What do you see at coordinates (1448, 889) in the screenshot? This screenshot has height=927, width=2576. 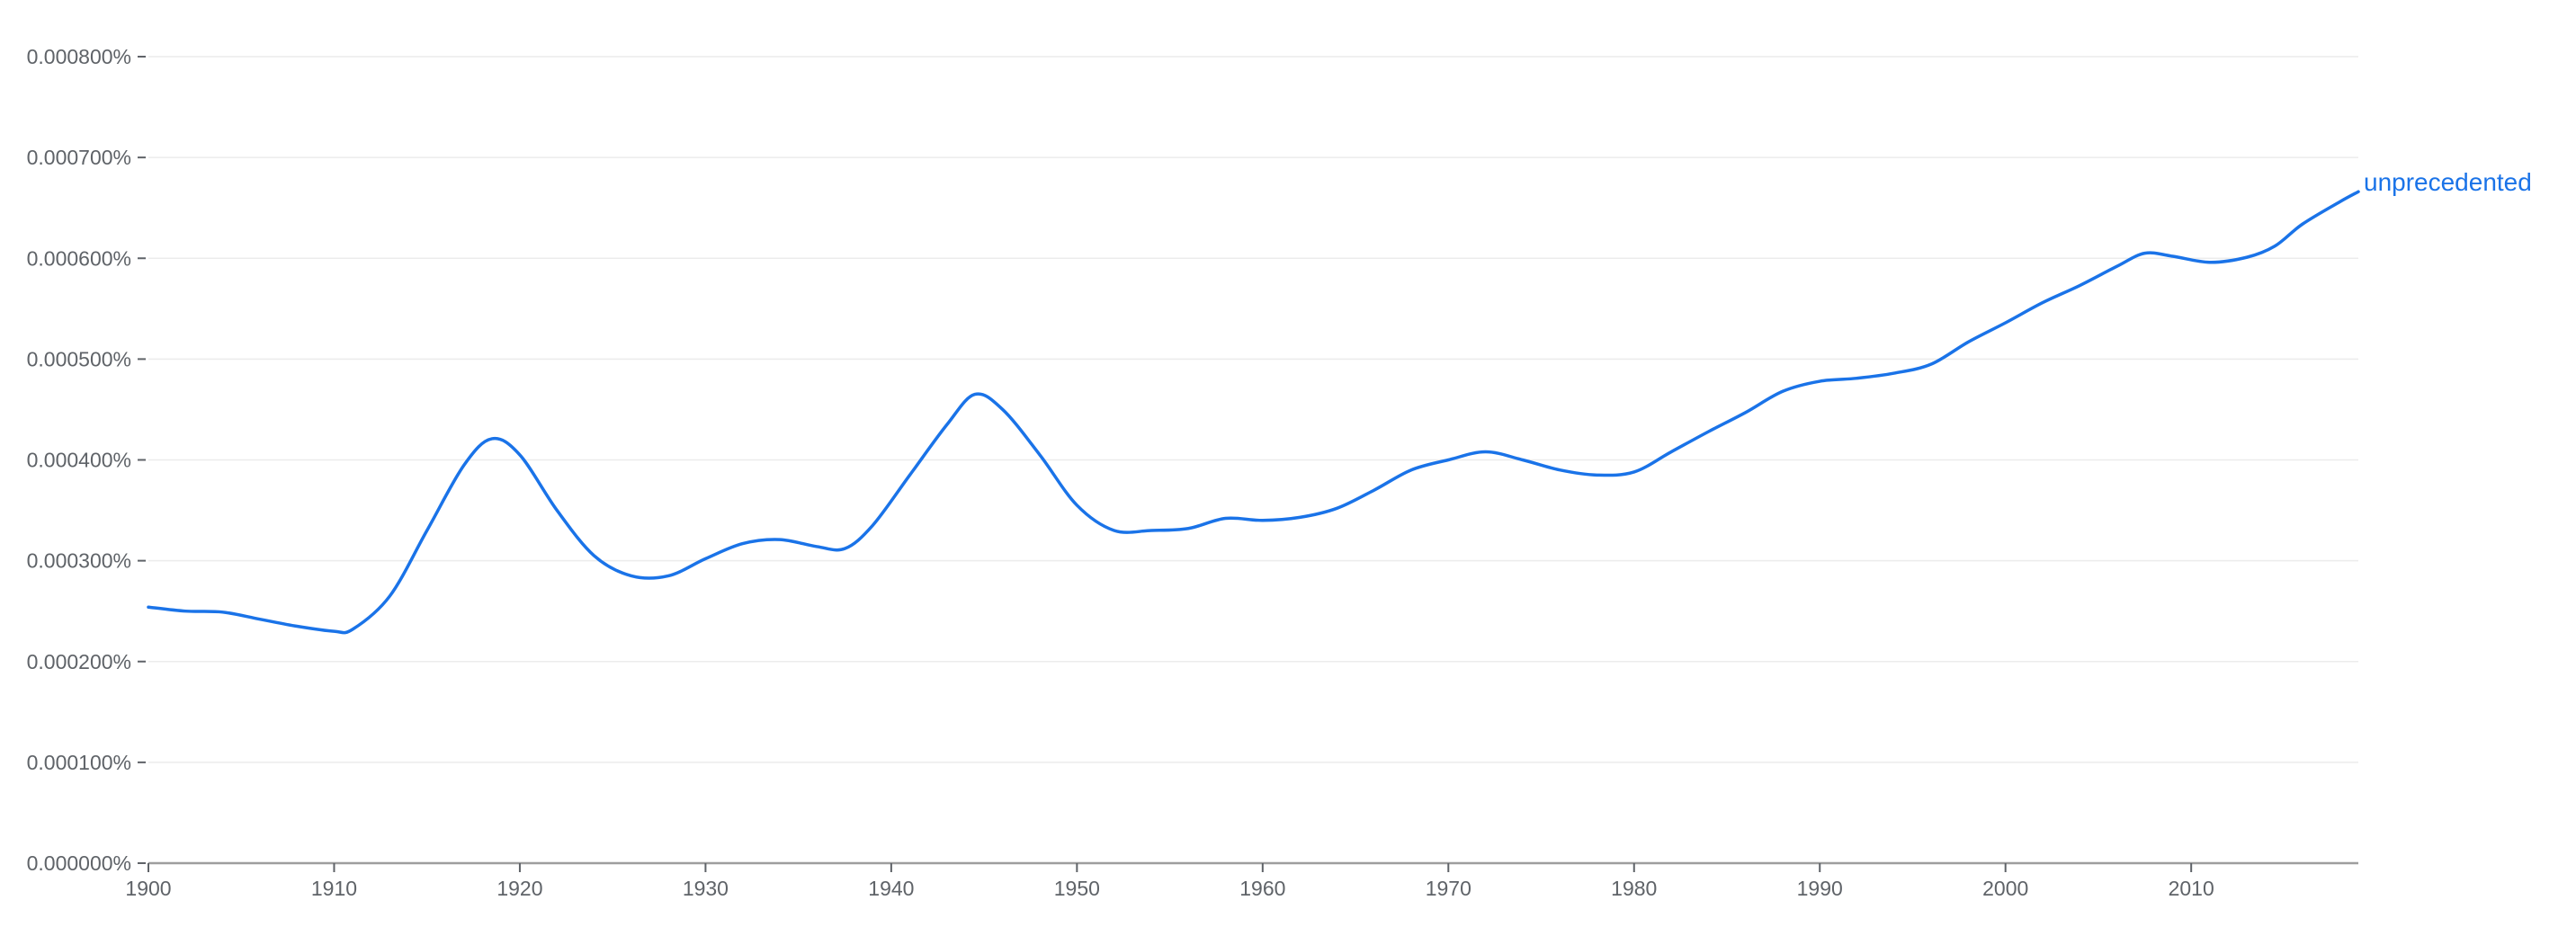 I see `x-tick-label: 1970` at bounding box center [1448, 889].